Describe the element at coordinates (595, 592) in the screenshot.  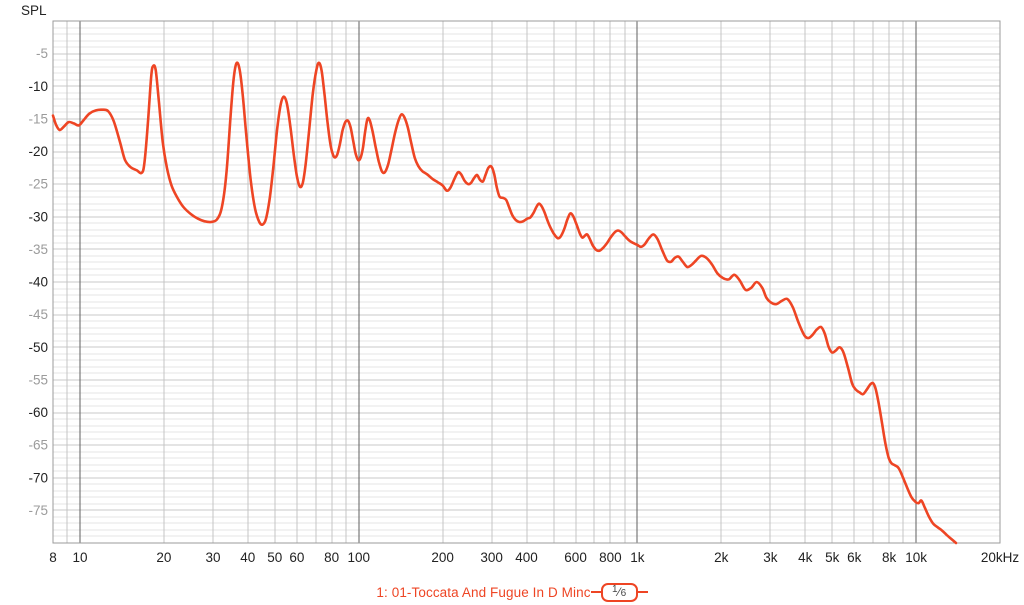
I see `legend-line-left` at that location.